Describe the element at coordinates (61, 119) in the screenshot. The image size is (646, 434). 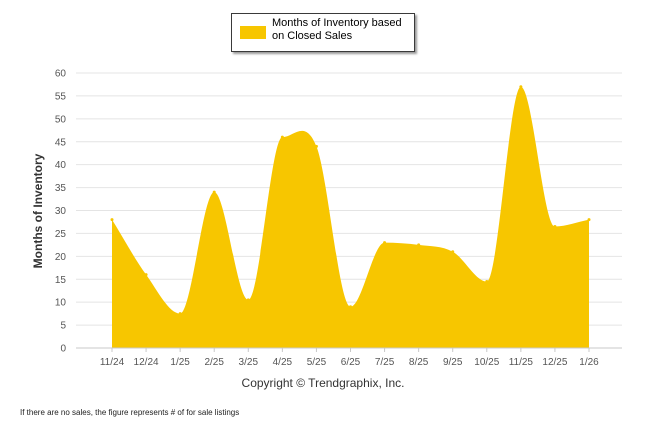
I see `y-tick-label: 50` at that location.